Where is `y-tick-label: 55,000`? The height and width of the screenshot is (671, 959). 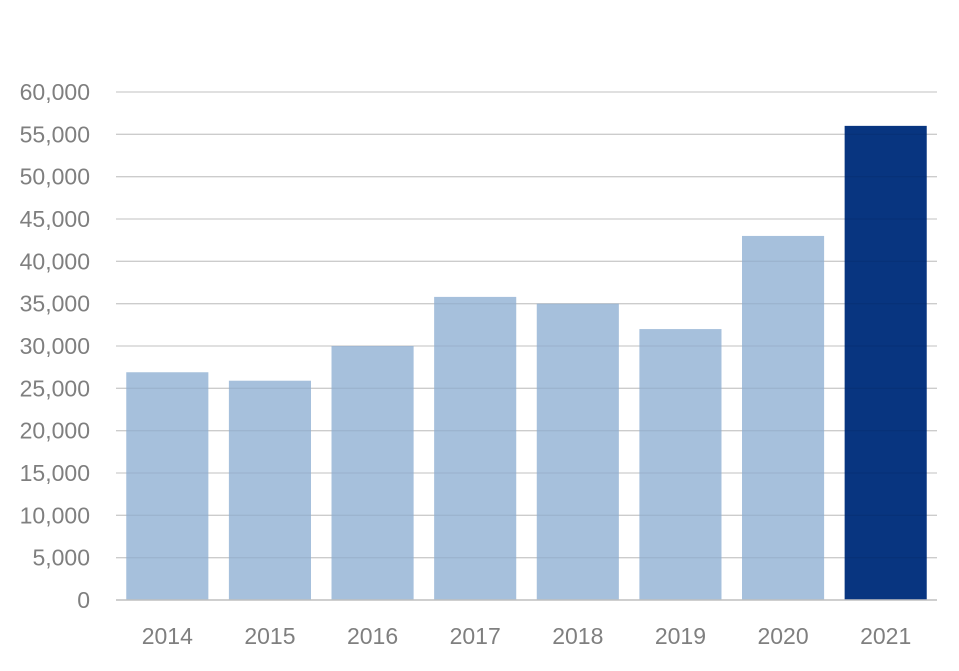
y-tick-label: 55,000 is located at coordinates (55, 134).